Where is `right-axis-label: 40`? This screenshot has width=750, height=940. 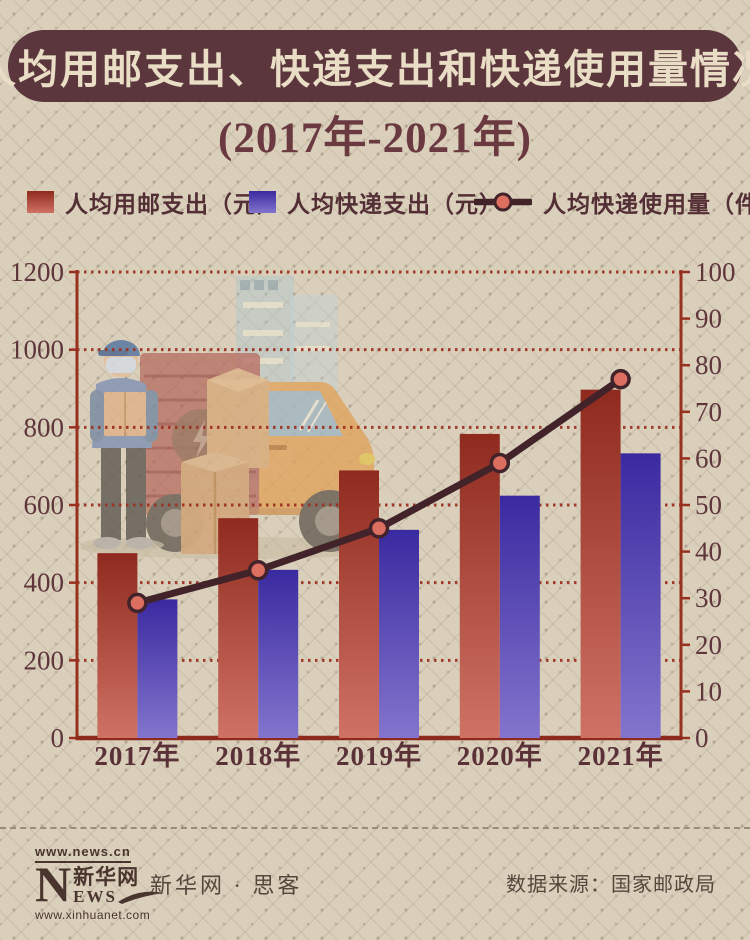
right-axis-label: 40 is located at coordinates (708, 552).